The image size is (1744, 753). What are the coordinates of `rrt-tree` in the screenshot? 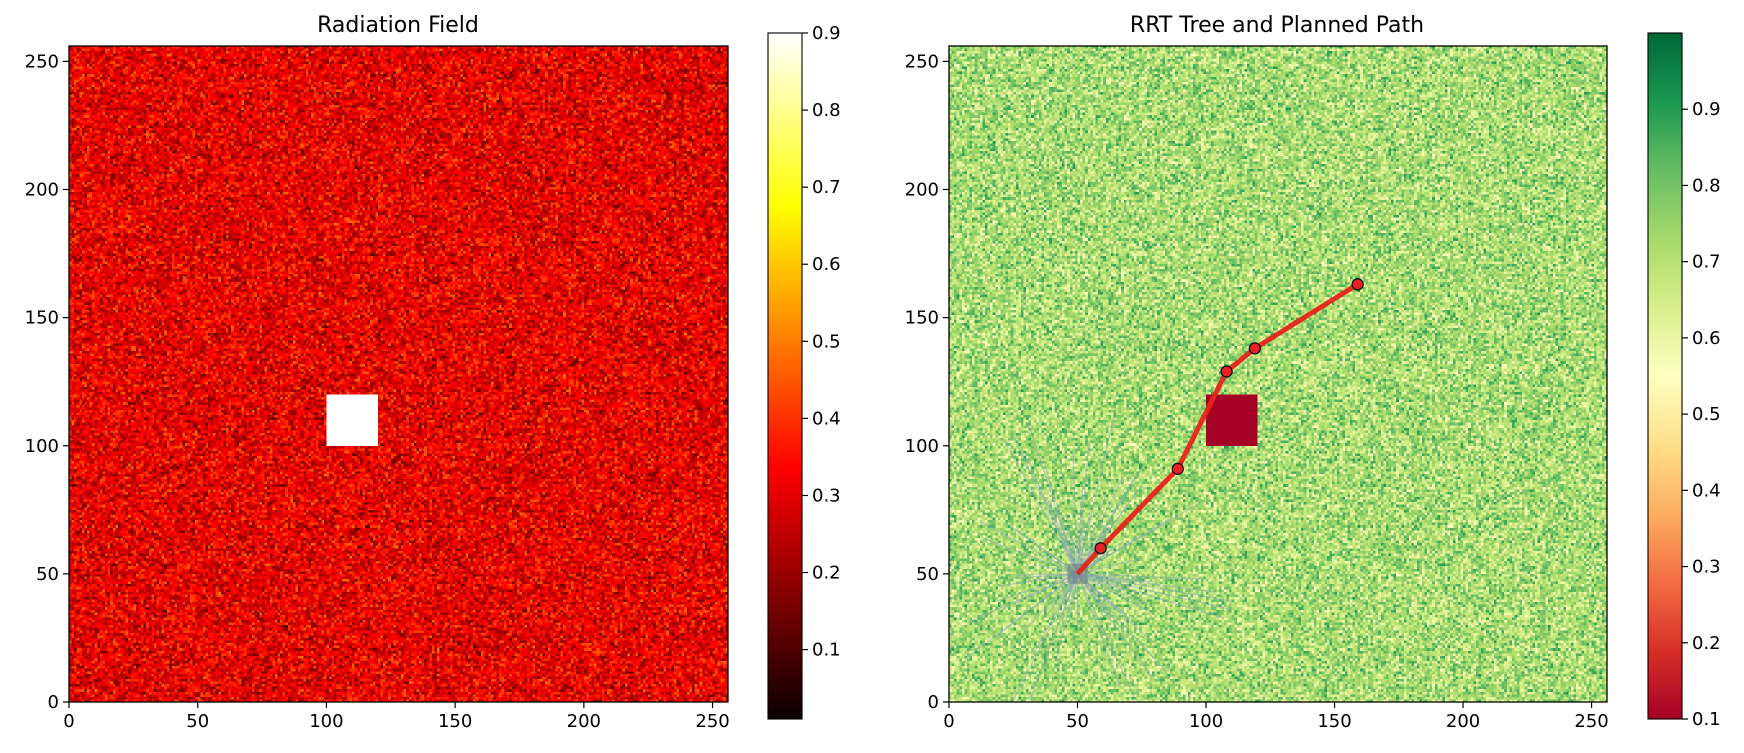 It's located at (1098, 559).